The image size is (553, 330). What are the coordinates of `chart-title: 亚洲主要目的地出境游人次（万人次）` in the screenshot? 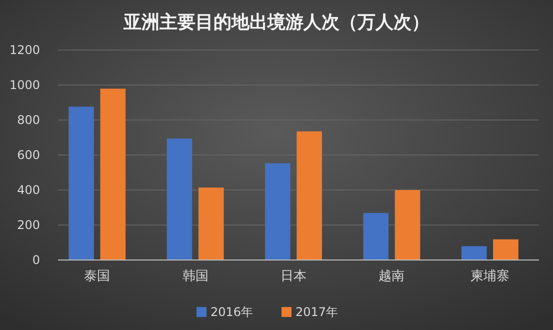 It's located at (276, 22).